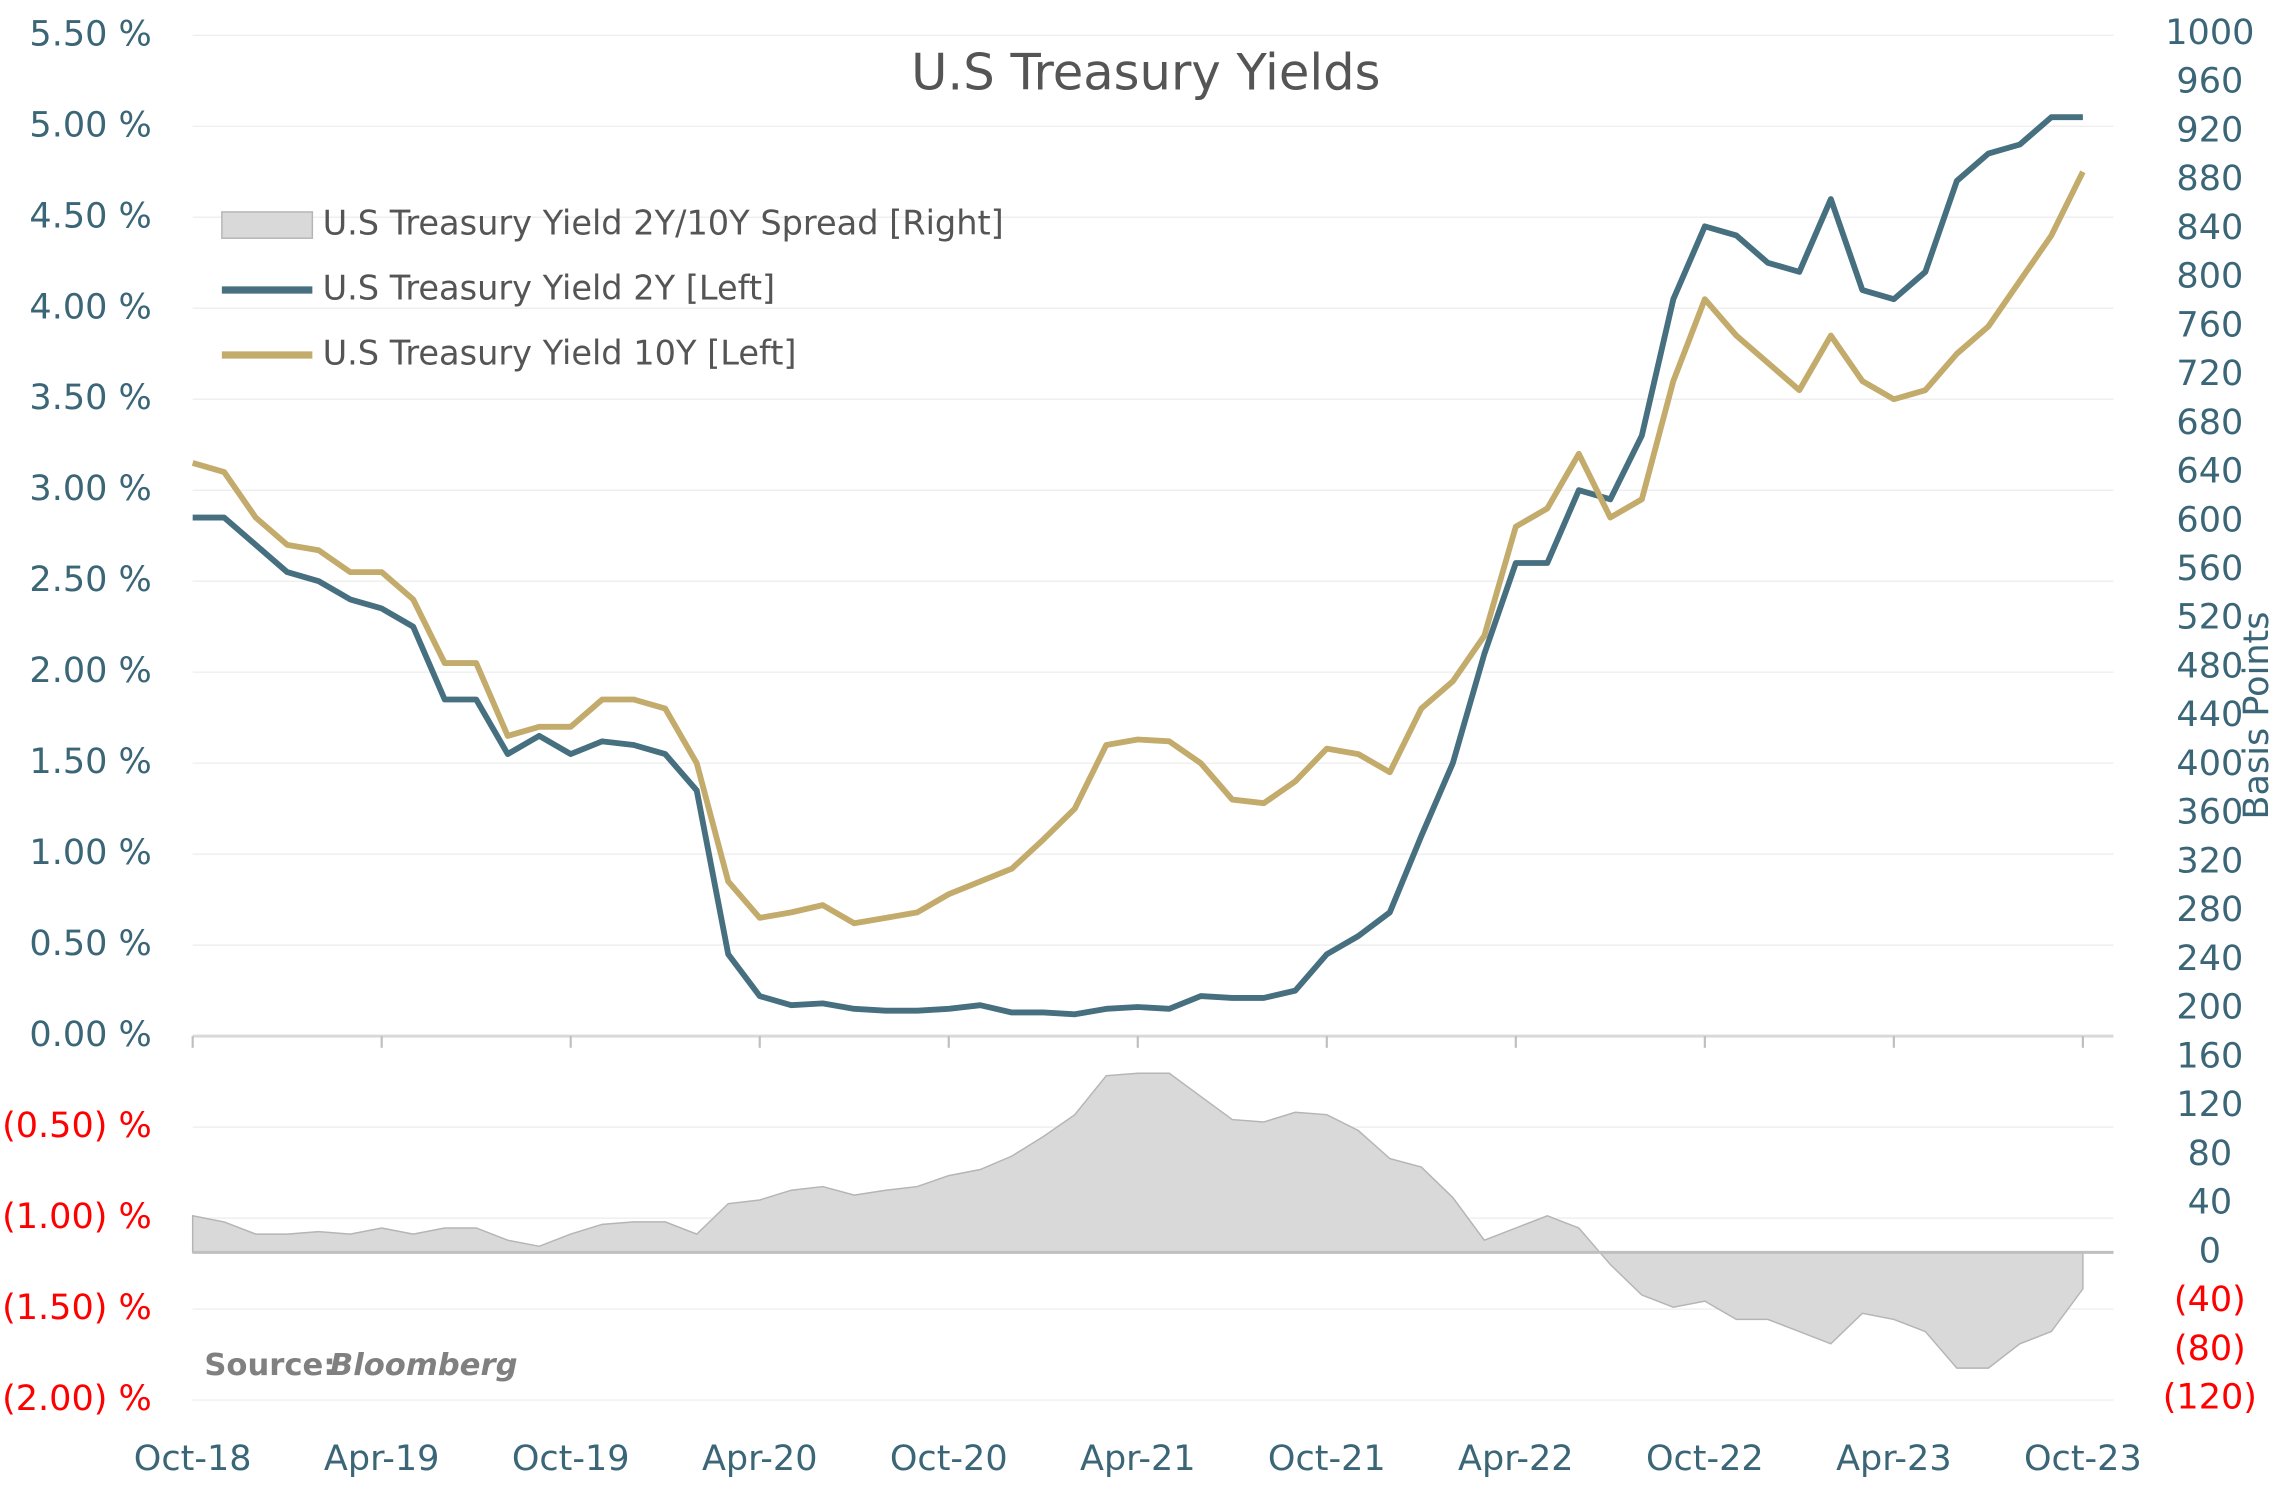 This screenshot has height=1485, width=2277. I want to click on legend-label: U.S Treasury Yield 2Y [Left], so click(549, 288).